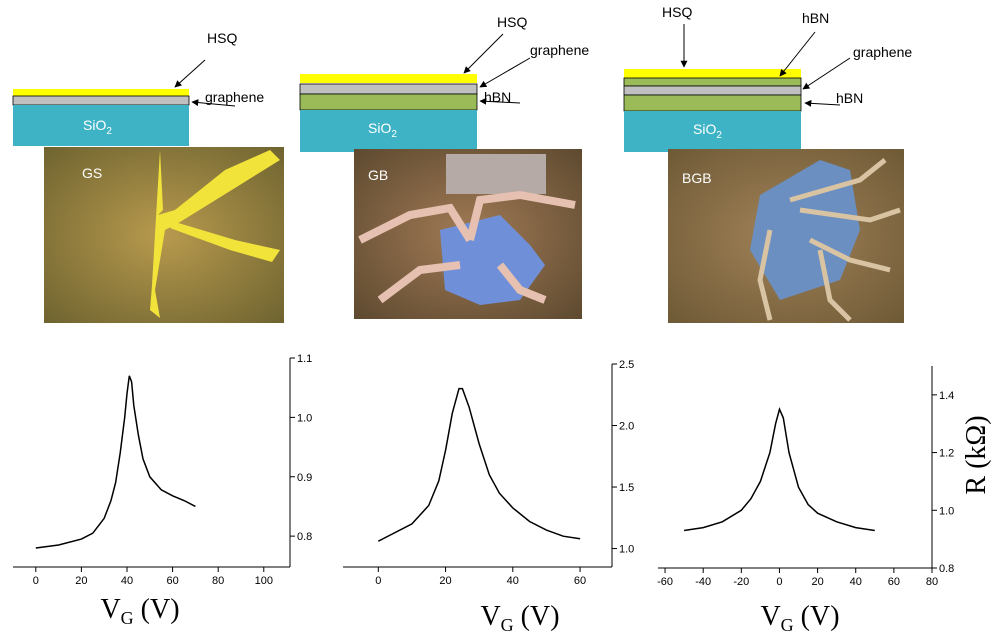  I want to click on sample-label: BGB, so click(697, 178).